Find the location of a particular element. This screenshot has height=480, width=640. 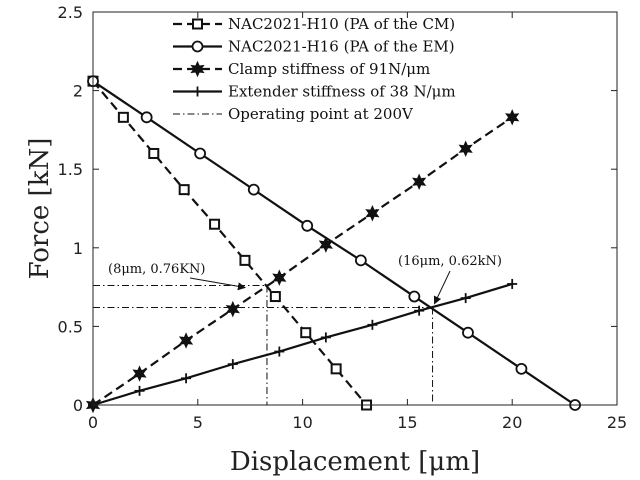

legend-item-operating-point: Operating point at 200V is located at coordinates (293, 114).